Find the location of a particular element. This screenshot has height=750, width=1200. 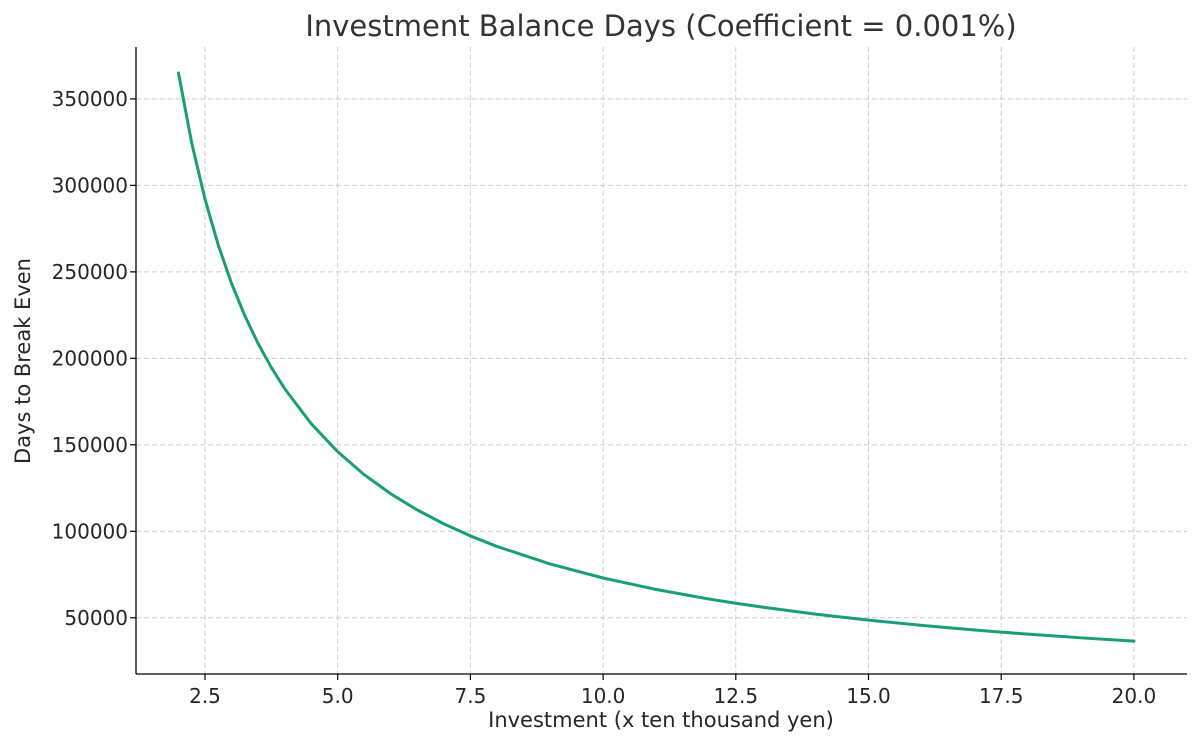

y-tick-label: 50000 is located at coordinates (96, 618).